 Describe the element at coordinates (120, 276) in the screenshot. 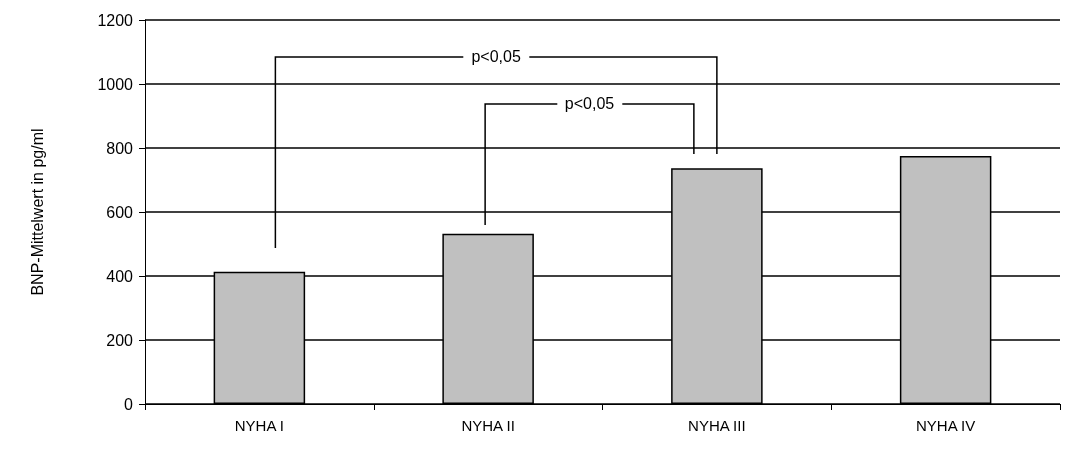

I see `y-tick-label: 400` at that location.